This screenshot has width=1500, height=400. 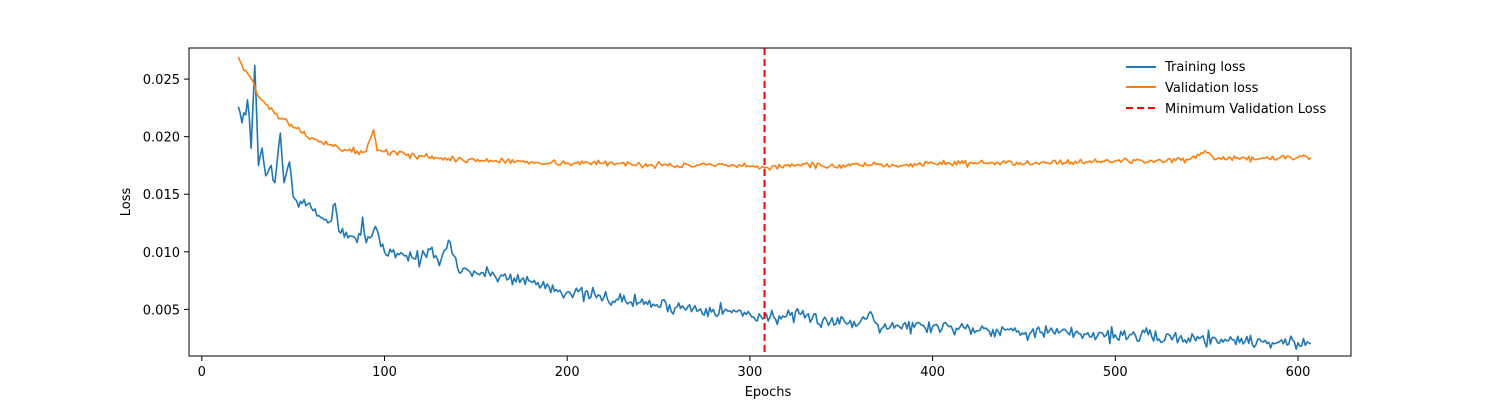 I want to click on y-tick-label: 0.015, so click(x=161, y=195).